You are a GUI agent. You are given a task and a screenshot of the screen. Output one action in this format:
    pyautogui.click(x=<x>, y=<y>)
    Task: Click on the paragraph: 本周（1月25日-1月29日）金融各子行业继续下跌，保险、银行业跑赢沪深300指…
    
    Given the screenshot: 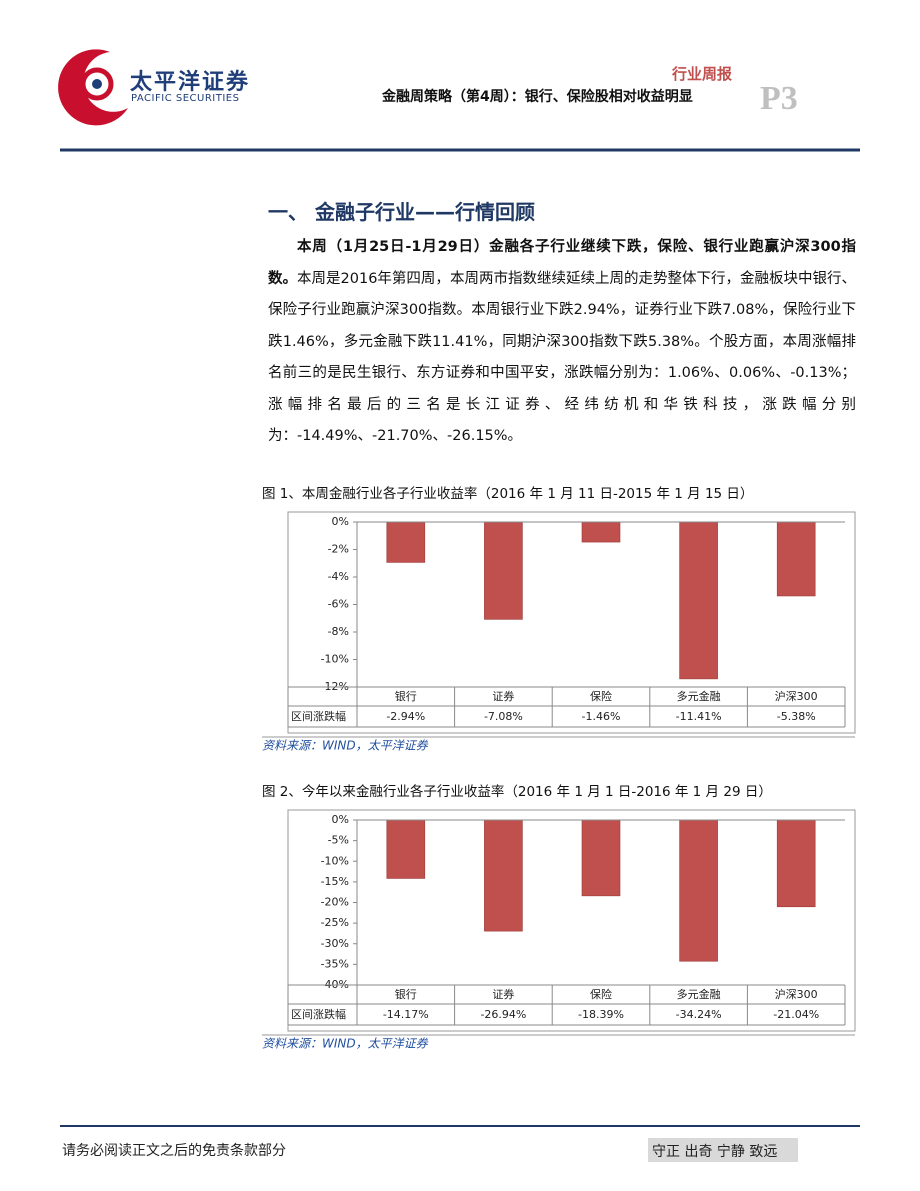 What is the action you would take?
    pyautogui.click(x=562, y=342)
    